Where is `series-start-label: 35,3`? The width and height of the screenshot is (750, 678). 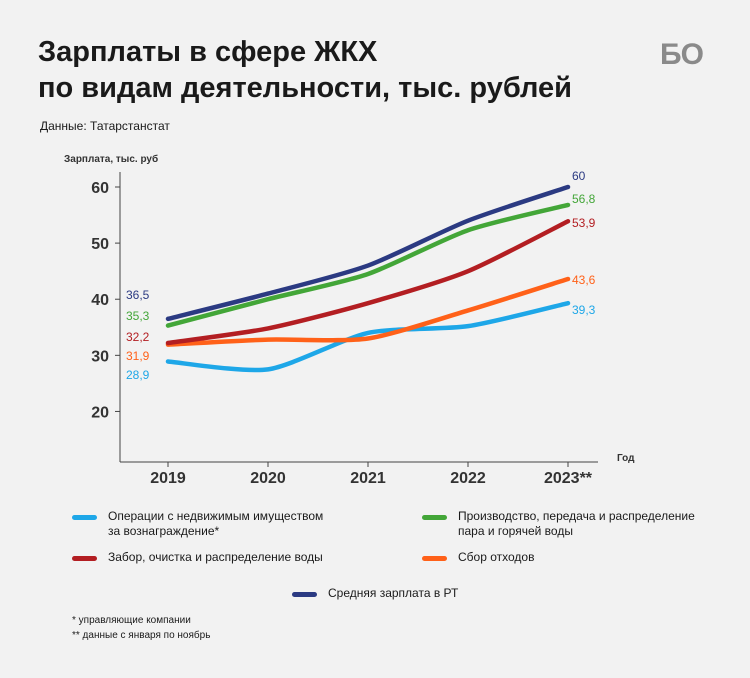
series-start-label: 35,3 is located at coordinates (138, 316).